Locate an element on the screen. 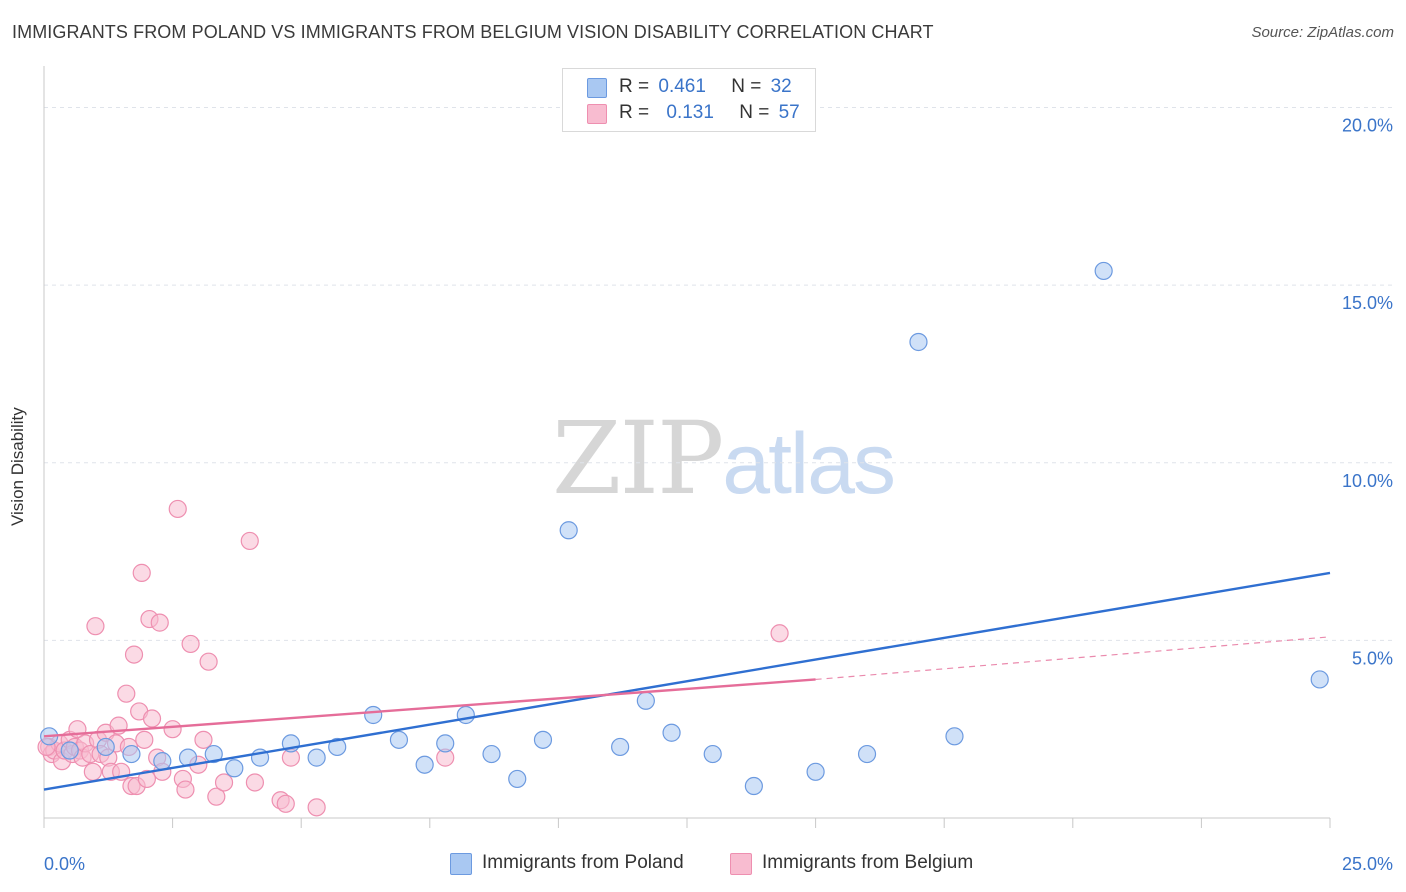  source-label: Source: ZipAtlas.com is located at coordinates (1322, 32).